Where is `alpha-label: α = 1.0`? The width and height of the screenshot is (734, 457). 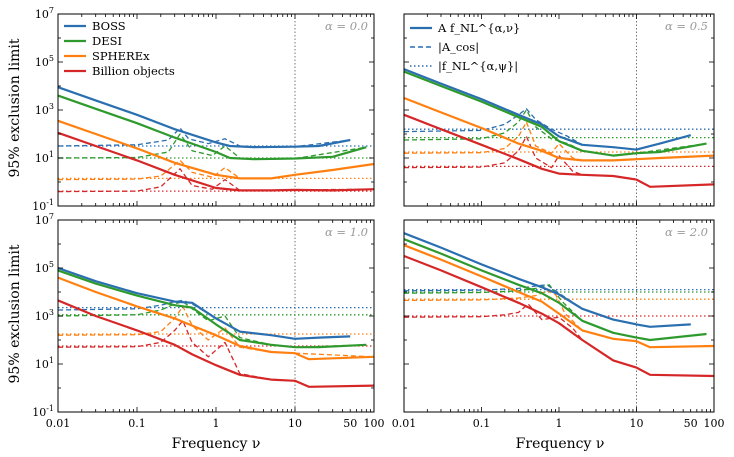 alpha-label: α = 1.0 is located at coordinates (346, 232).